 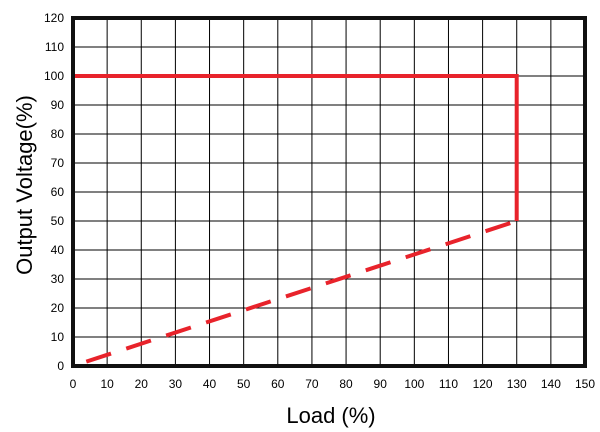 I want to click on x-tick-label: 50, so click(x=244, y=384).